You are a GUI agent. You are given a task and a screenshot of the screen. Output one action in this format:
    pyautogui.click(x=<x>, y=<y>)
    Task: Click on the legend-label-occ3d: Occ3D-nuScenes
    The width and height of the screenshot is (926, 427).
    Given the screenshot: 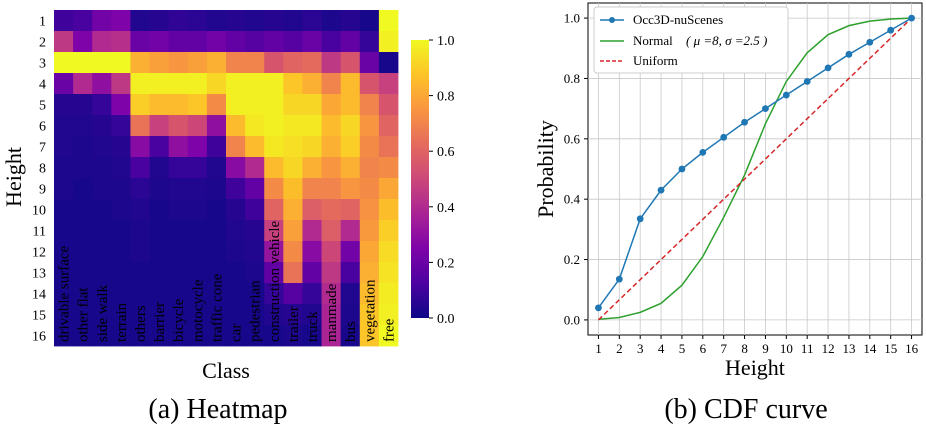 What is the action you would take?
    pyautogui.click(x=678, y=19)
    